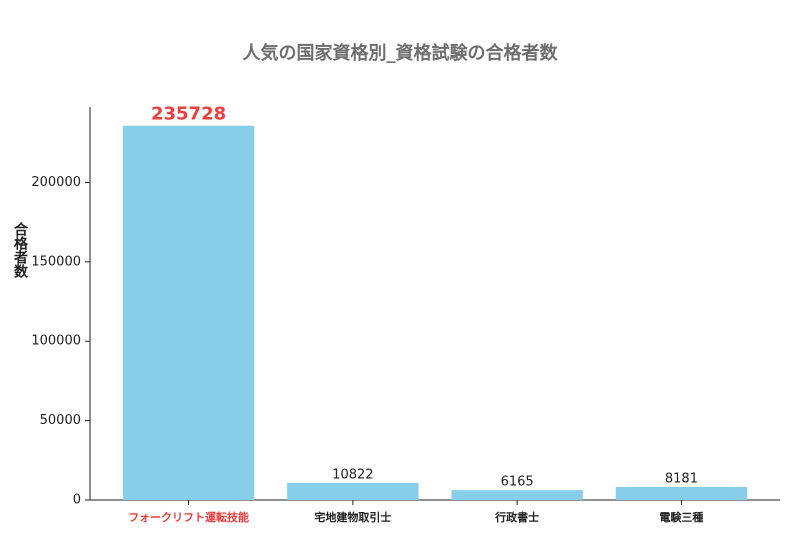 This screenshot has width=800, height=534. What do you see at coordinates (401, 53) in the screenshot?
I see `chart-title: 人気の国家資格別_資格試験の合格者数` at bounding box center [401, 53].